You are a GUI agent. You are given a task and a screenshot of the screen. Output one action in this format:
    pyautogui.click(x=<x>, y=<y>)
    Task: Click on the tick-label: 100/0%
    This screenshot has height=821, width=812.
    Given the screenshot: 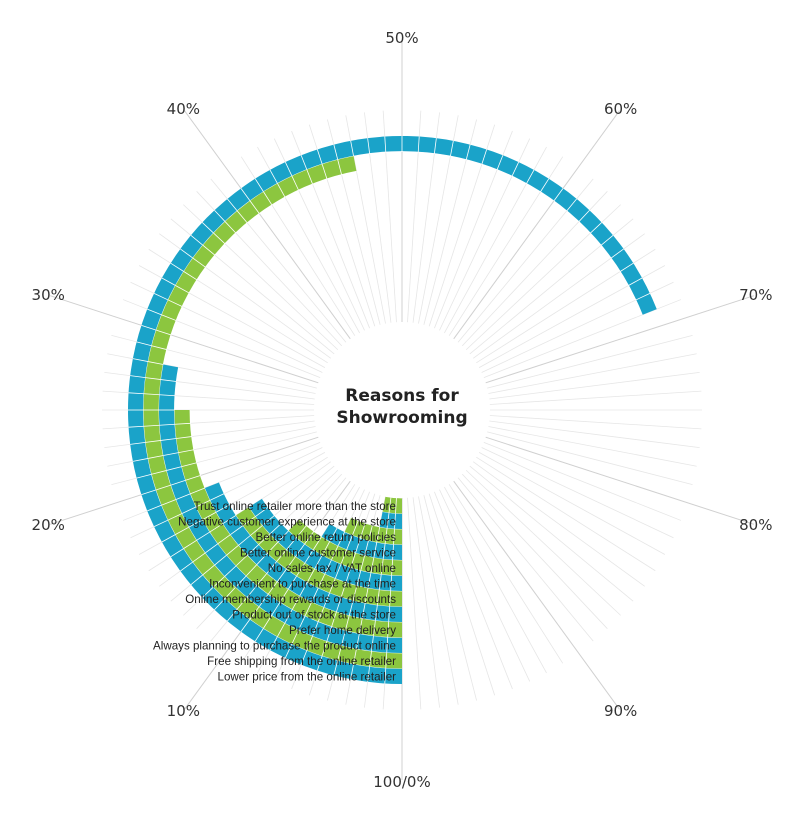 What is the action you would take?
    pyautogui.click(x=401, y=782)
    